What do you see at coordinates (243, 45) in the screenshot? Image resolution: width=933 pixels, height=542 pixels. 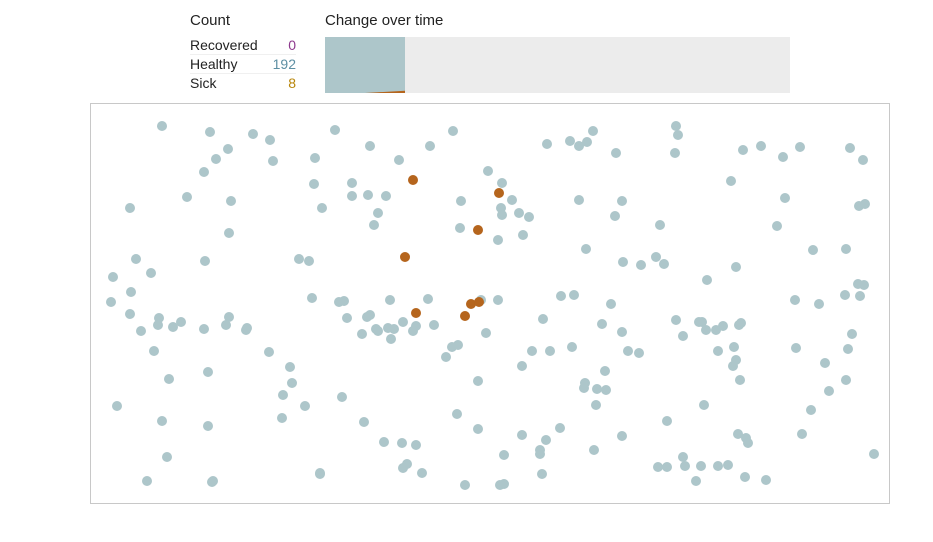 I see `count-row-recovered: Recovered 0` at bounding box center [243, 45].